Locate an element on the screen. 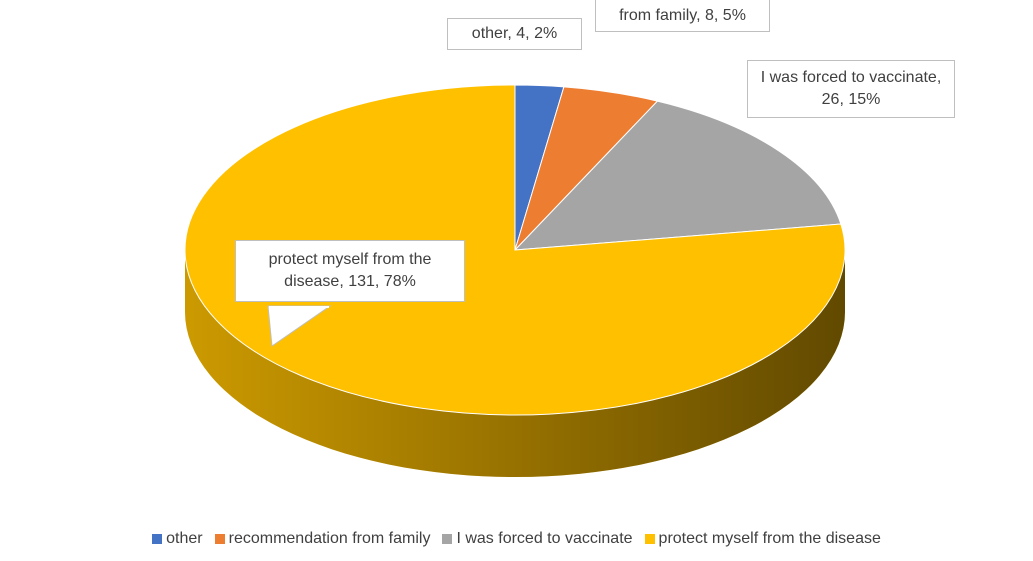 The image size is (1033, 561). legend-label: protect myself from the disease is located at coordinates (769, 538).